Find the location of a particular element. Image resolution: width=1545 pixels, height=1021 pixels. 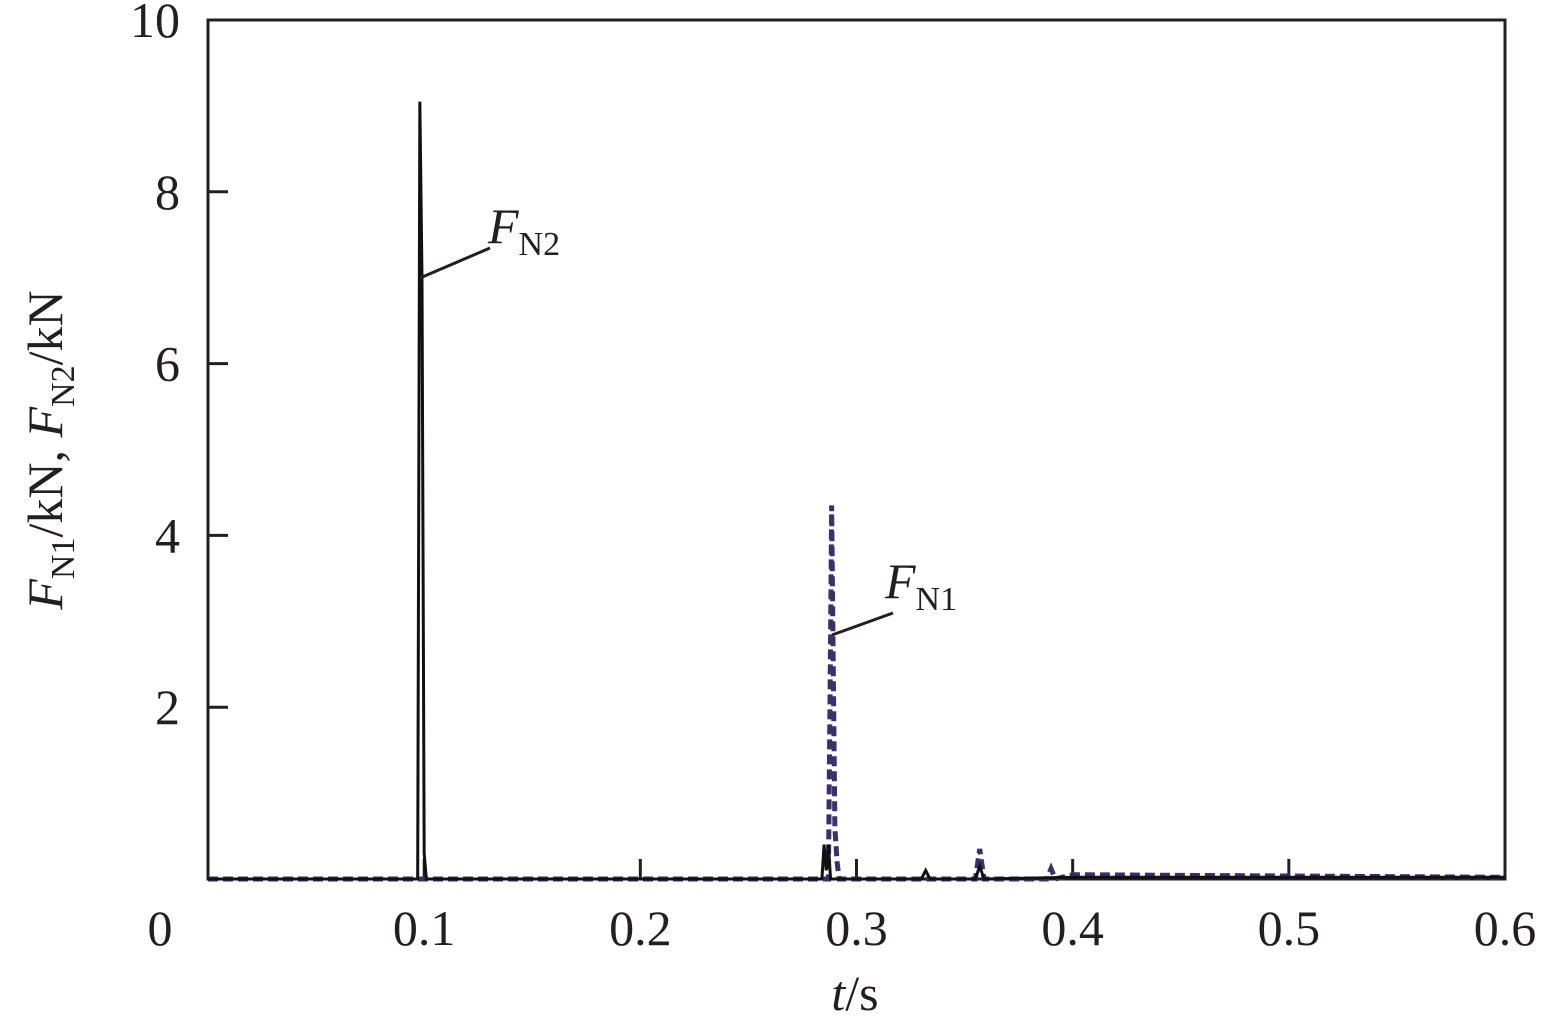

y-tick-label: 6 is located at coordinates (167, 364).